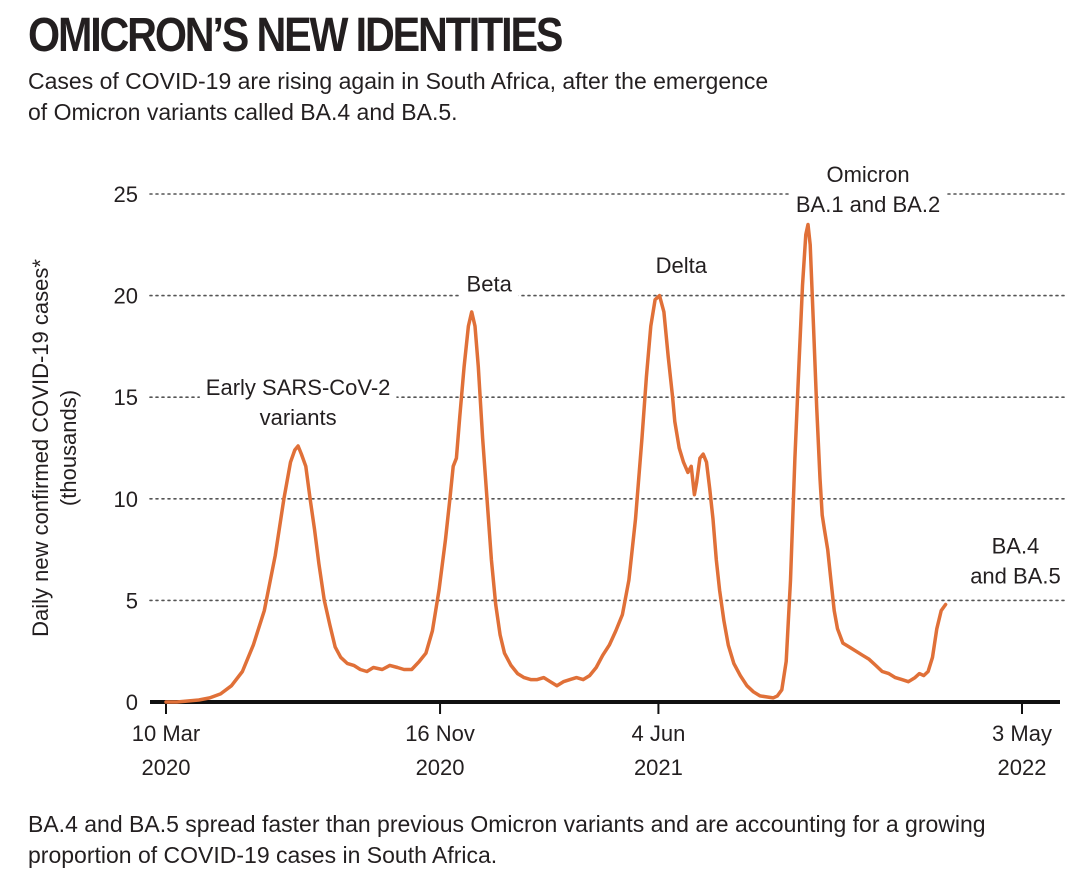 This screenshot has width=1080, height=871. I want to click on annotation-4-background, so click(1015, 561).